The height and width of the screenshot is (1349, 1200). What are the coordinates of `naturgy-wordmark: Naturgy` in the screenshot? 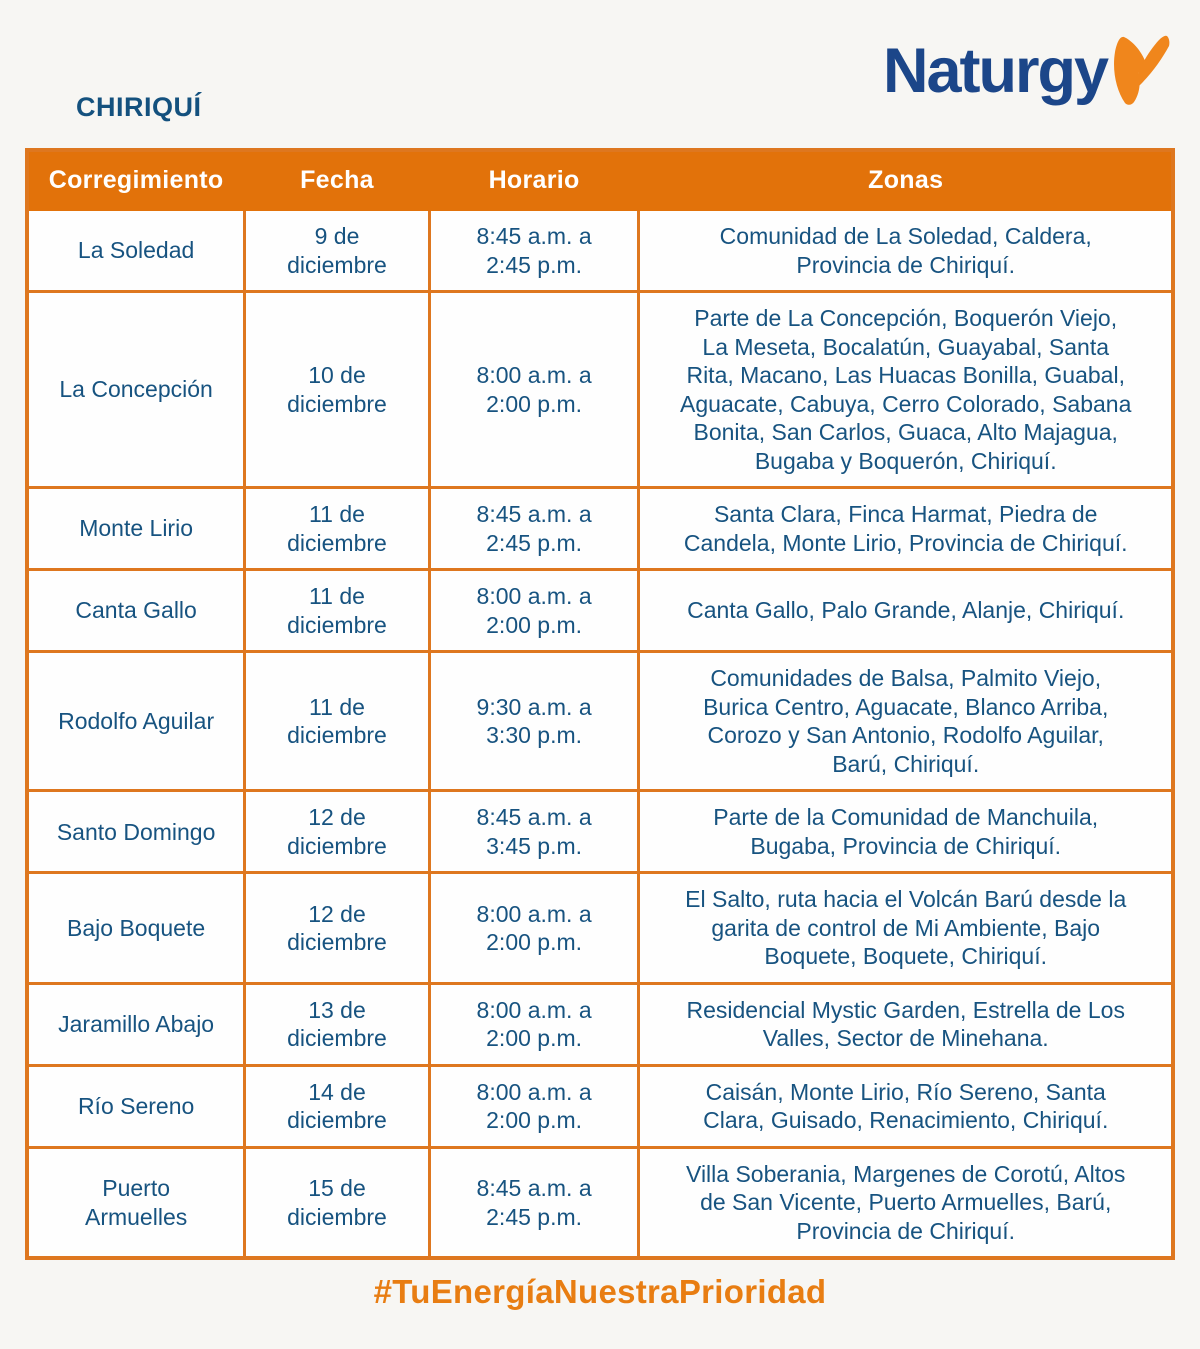 It's located at (995, 71).